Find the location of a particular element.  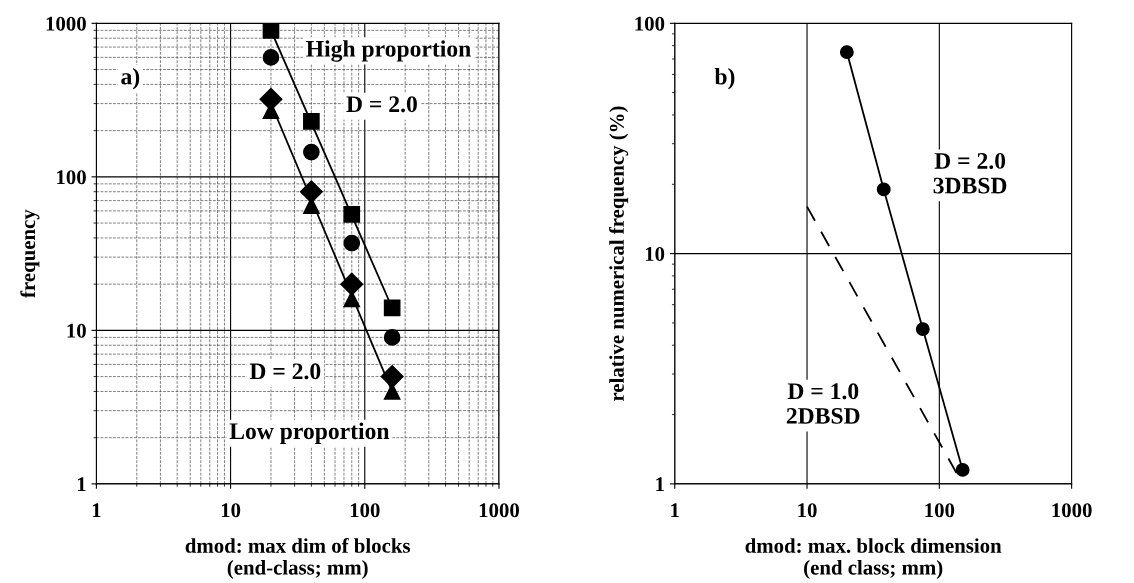

y-tick-label: 1000 is located at coordinates (66, 23).